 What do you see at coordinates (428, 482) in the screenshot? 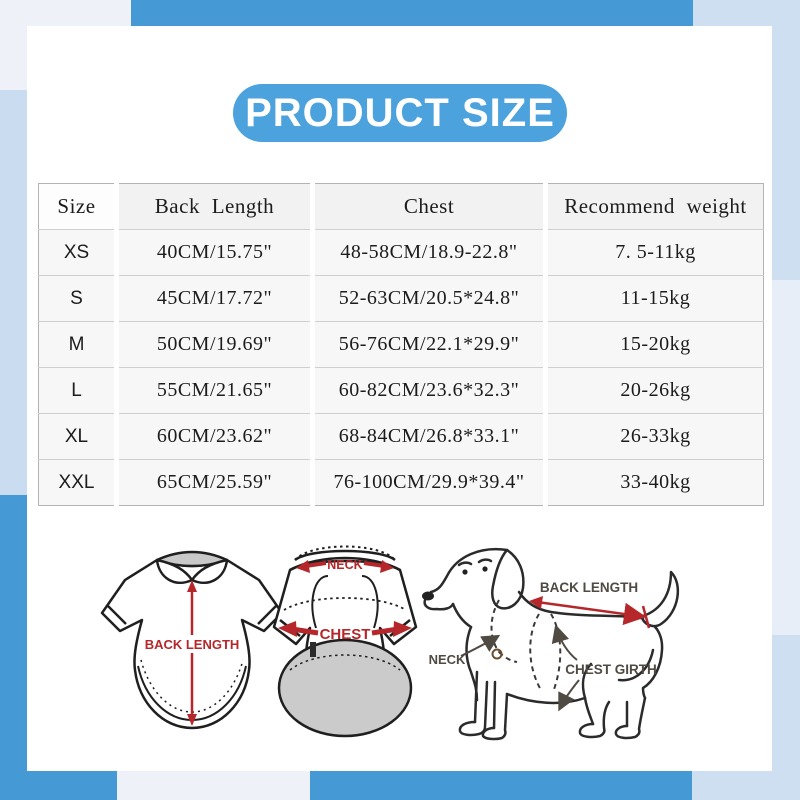
I see `cell-chest: 76-100CM/29.9*39.4"` at bounding box center [428, 482].